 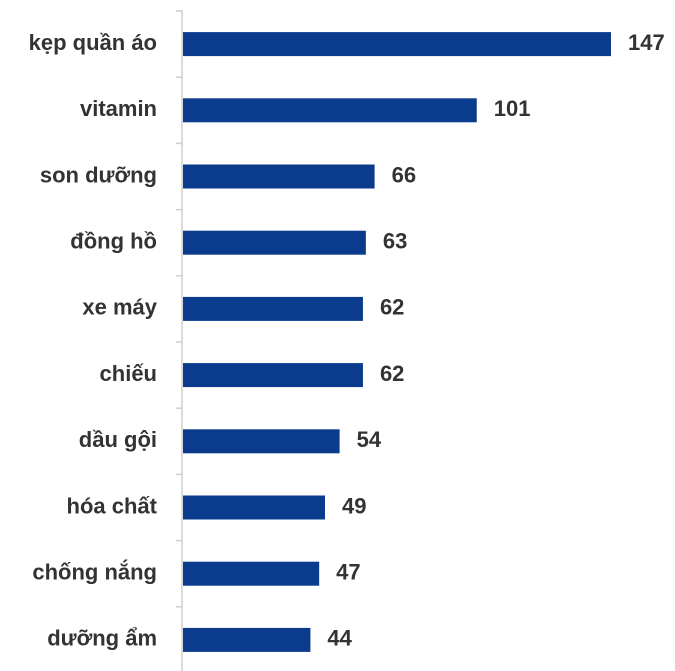 I want to click on value-label: 101, so click(x=512, y=108).